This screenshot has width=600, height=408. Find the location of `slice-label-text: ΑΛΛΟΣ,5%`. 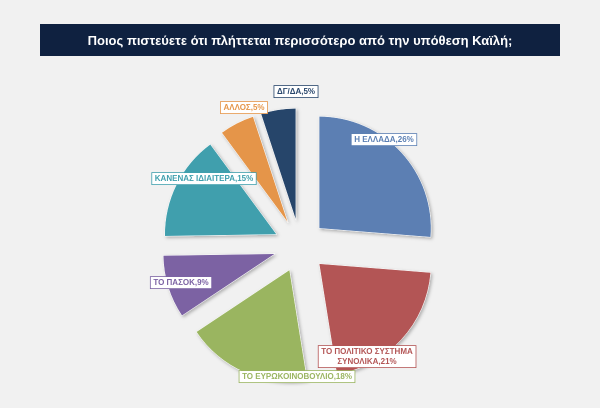

slice-label-text: ΑΛΛΟΣ,5% is located at coordinates (243, 107).